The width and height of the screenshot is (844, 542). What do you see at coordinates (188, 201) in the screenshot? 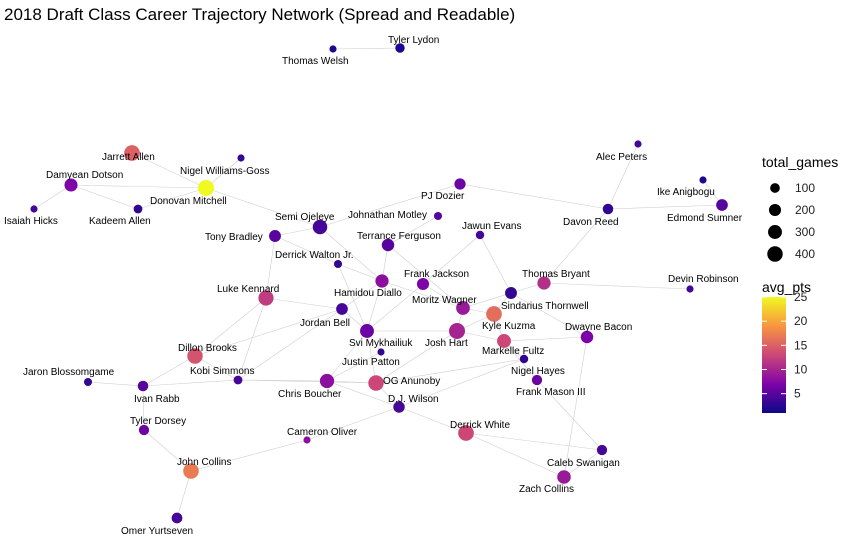
I see `node-label-donovan-mitchell: Donovan Mitchell` at bounding box center [188, 201].